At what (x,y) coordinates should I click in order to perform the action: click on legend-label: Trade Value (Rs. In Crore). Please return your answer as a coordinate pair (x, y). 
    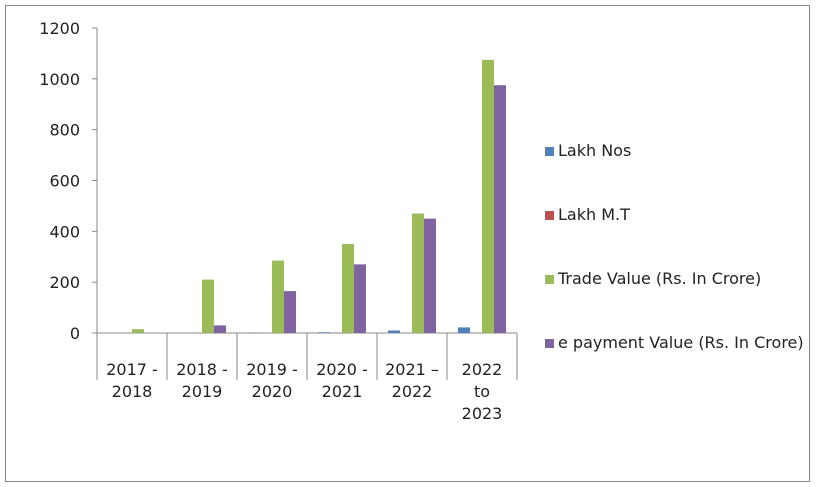
    Looking at the image, I should click on (660, 278).